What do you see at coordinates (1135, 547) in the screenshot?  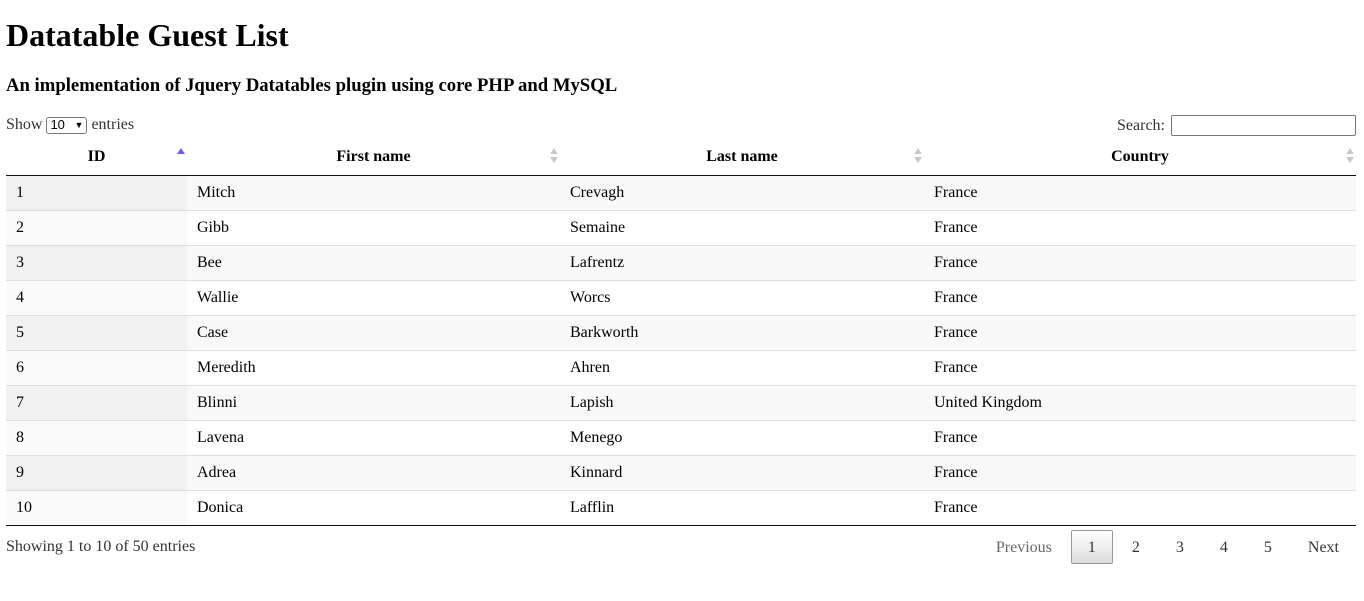 I see `page-button-2: 2` at bounding box center [1135, 547].